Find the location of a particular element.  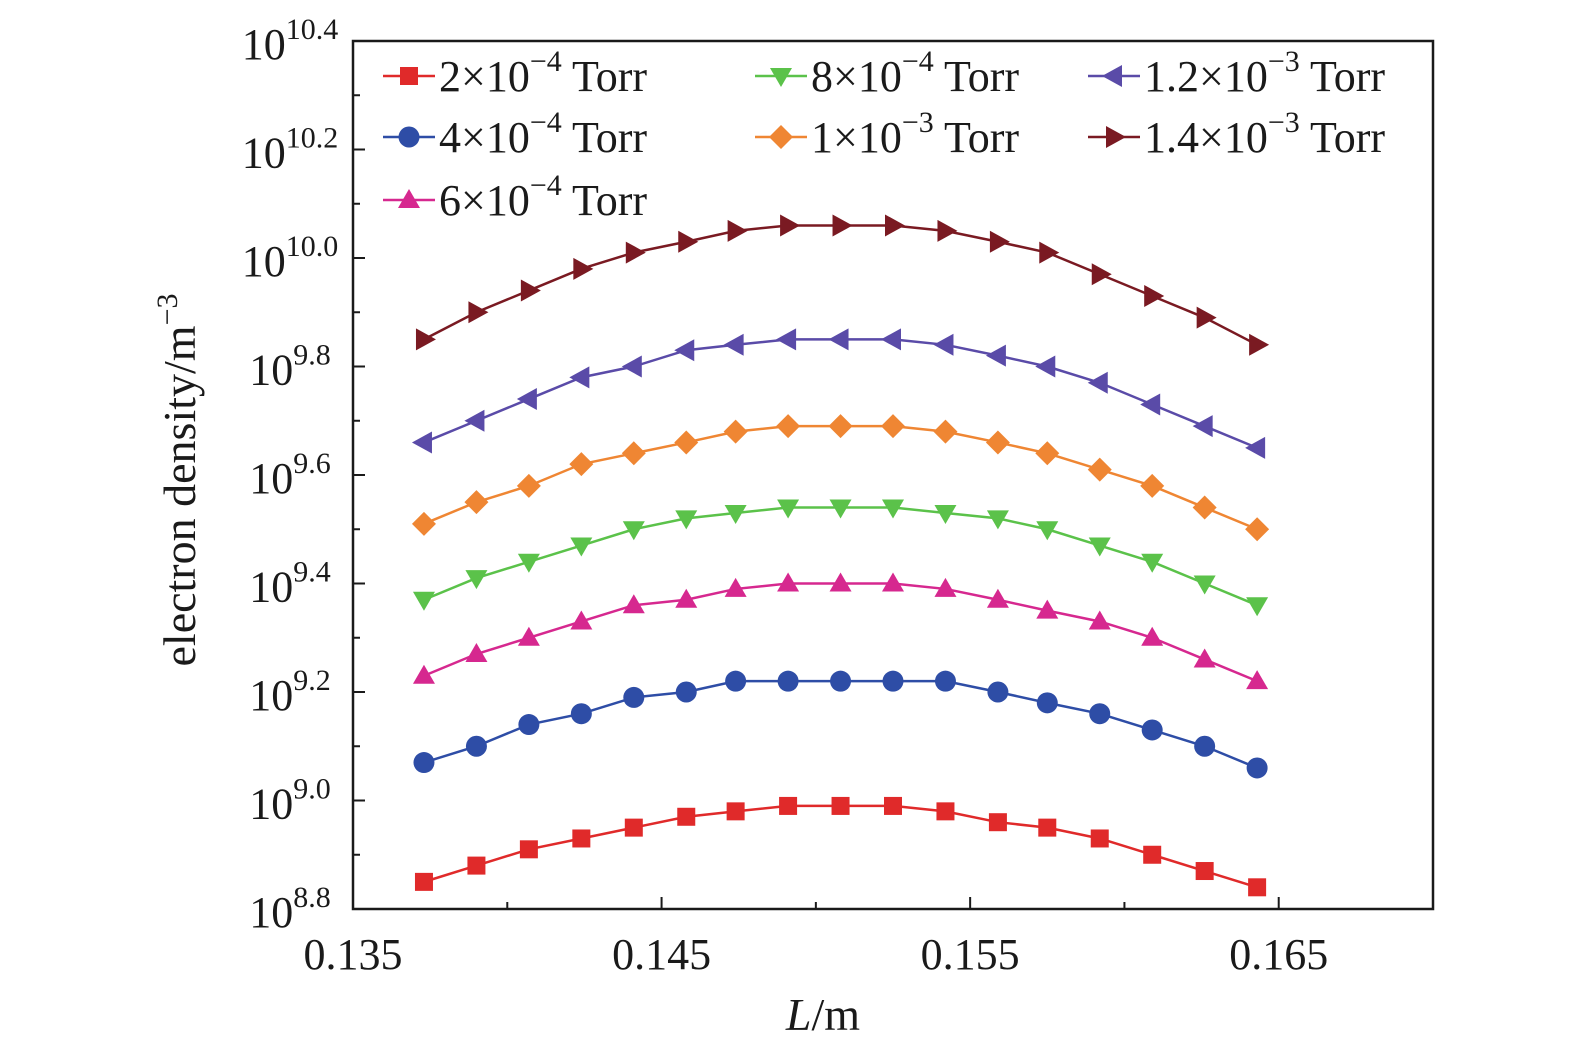

legend-item-5: 1×10−3 Torr is located at coordinates (887, 134).